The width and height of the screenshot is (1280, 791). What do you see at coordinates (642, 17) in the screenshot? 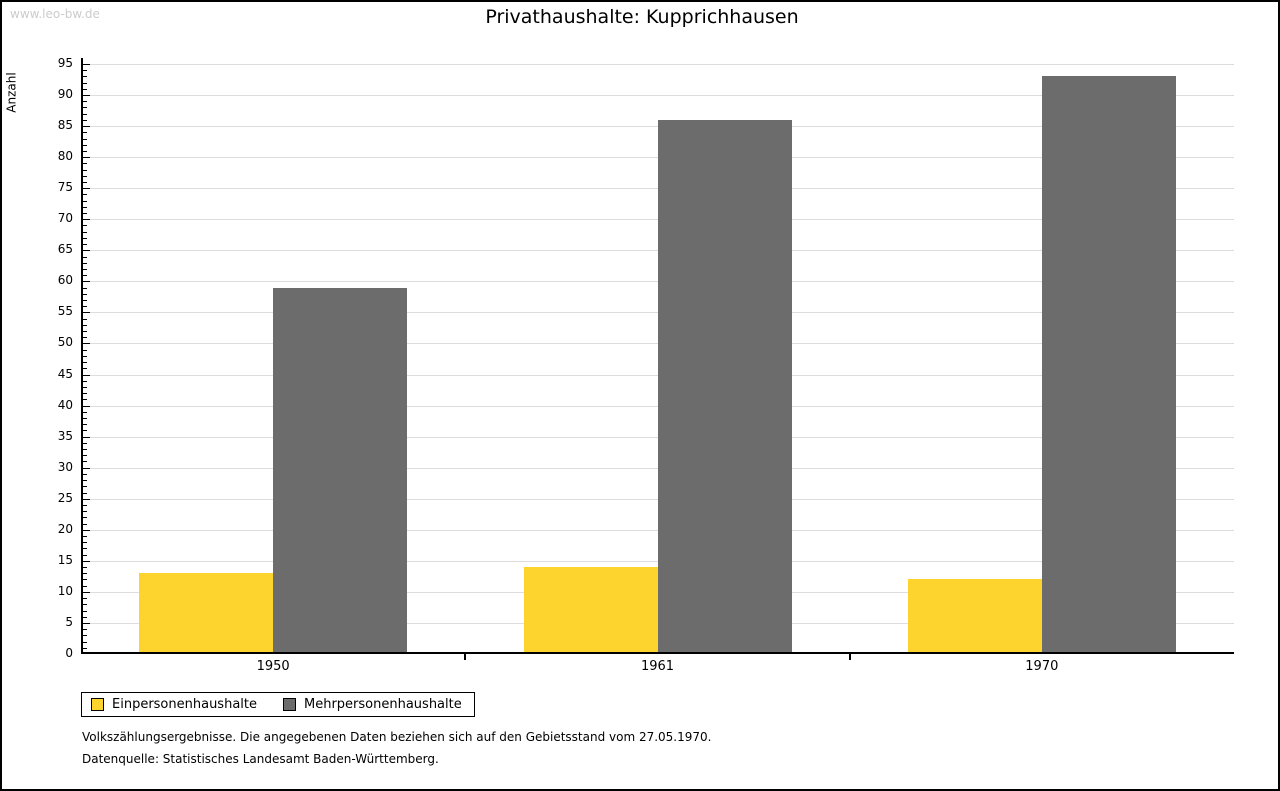
I see `chart-title: Privathaushalte: Kupprichhausen` at bounding box center [642, 17].